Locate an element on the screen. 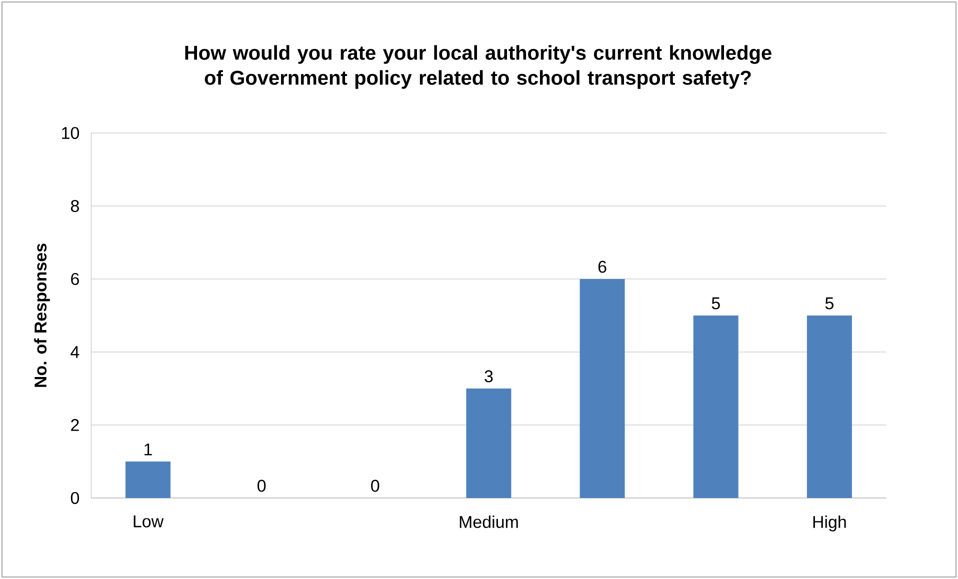 The height and width of the screenshot is (579, 958). chart-title: How would you rate your local authority's current knowledge of Government policy related to school transport safety? is located at coordinates (478, 67).